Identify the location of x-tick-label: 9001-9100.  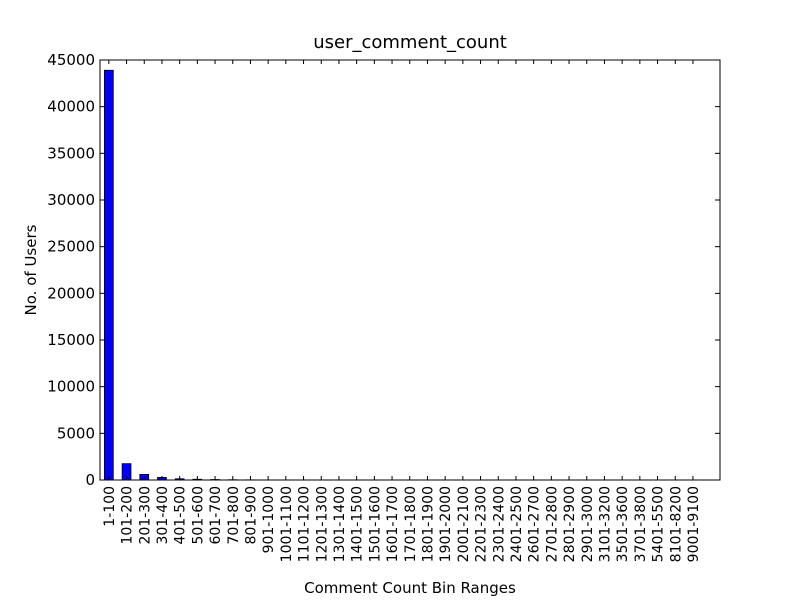
(694, 524).